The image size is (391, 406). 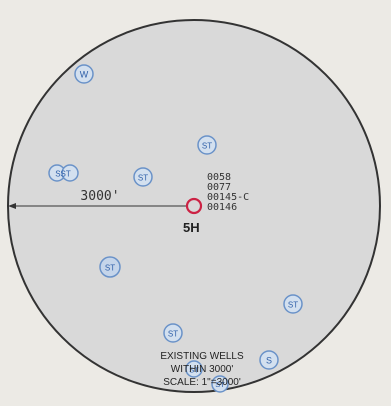 I want to click on svg-text: W, so click(x=84, y=75).